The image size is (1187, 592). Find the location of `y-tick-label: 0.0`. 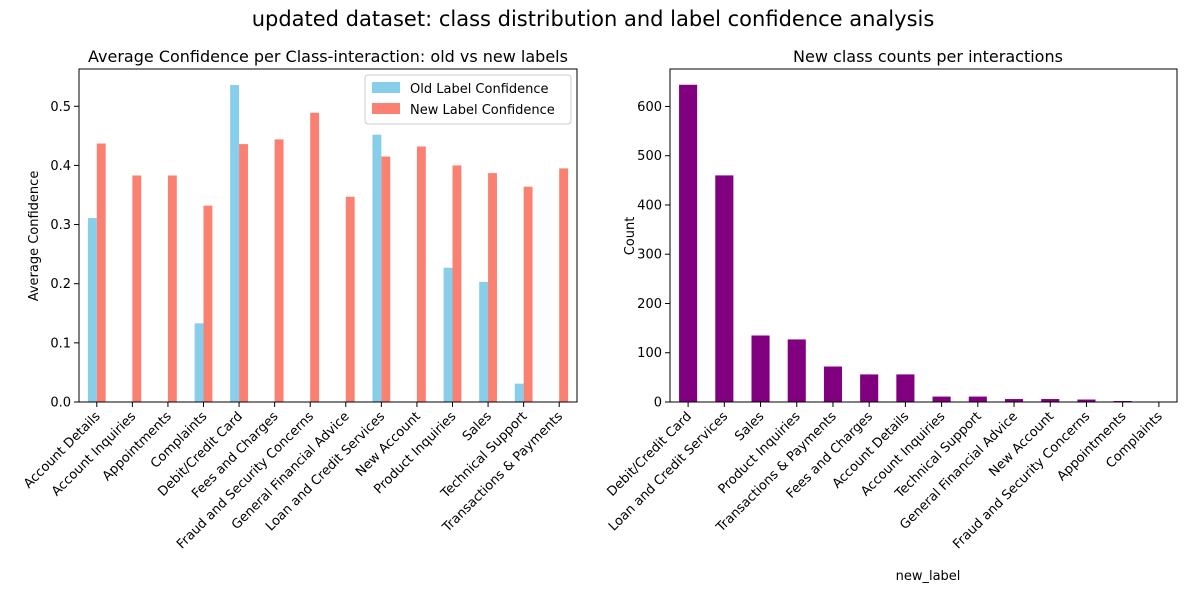

y-tick-label: 0.0 is located at coordinates (60, 403).